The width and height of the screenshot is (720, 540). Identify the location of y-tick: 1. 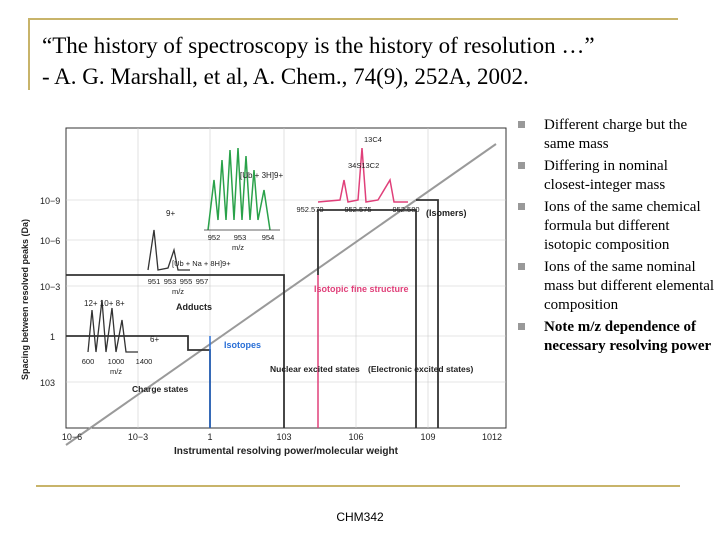
(52, 337).